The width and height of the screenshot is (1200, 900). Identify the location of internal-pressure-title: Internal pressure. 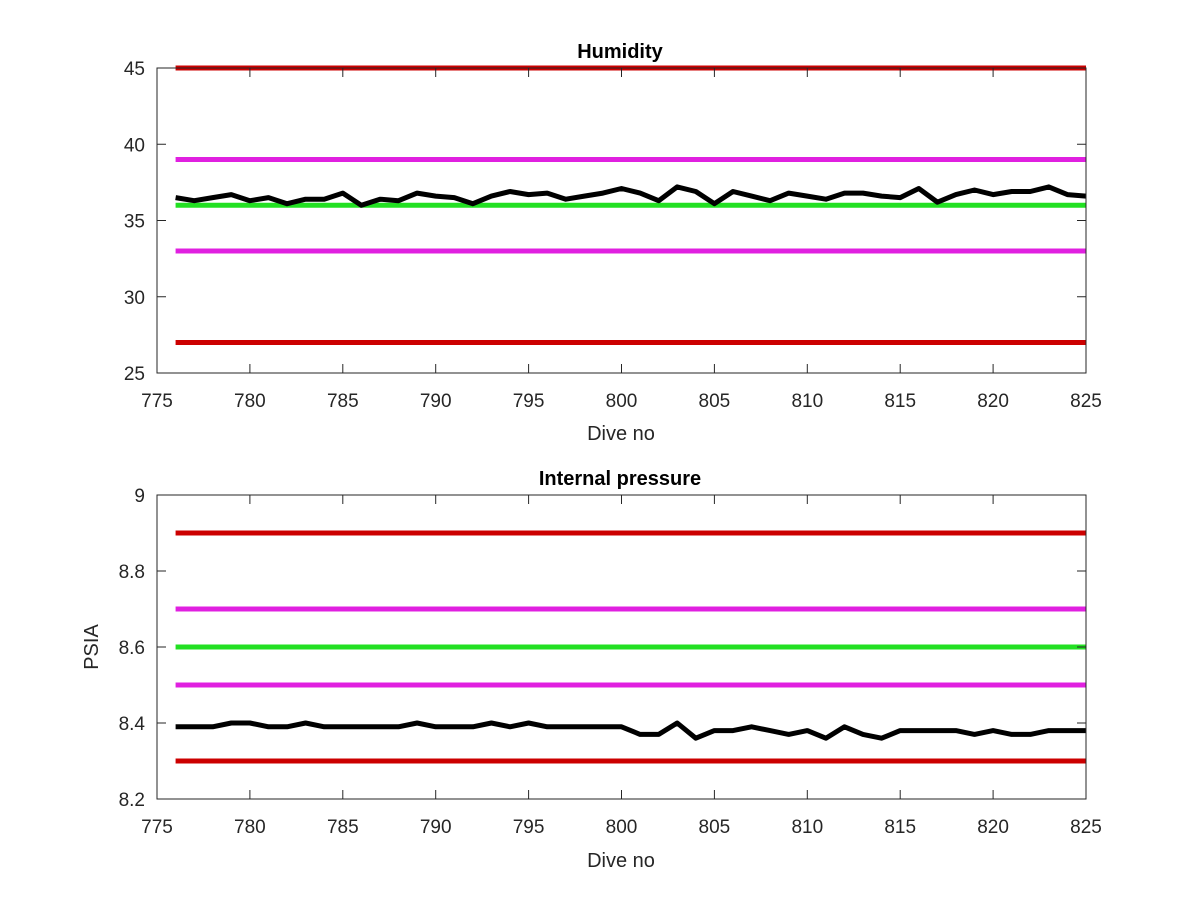
(620, 479).